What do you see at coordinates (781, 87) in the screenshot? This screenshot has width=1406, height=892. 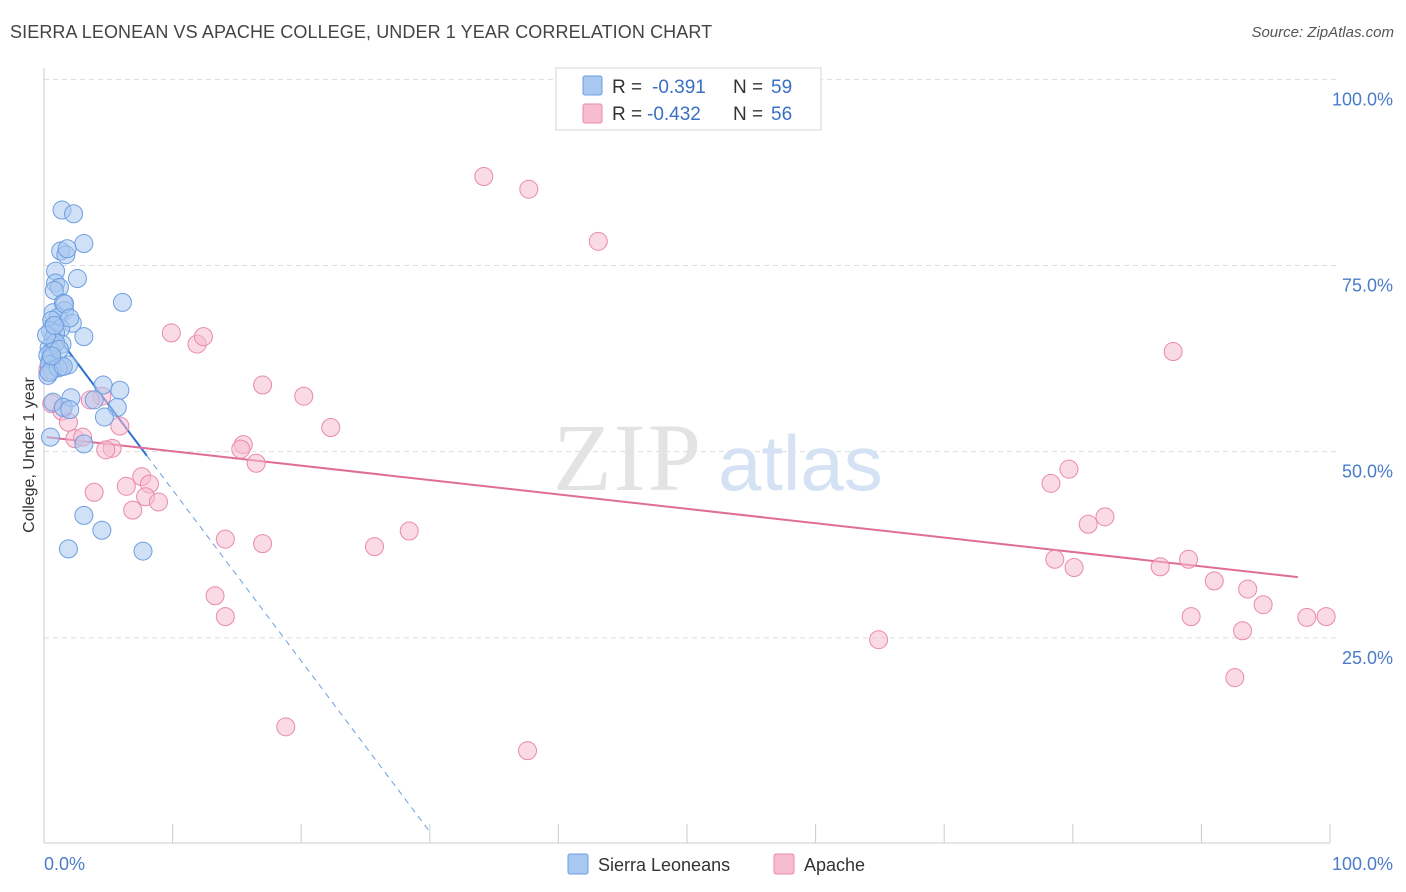 I see `legend-n-value-0: 59` at bounding box center [781, 87].